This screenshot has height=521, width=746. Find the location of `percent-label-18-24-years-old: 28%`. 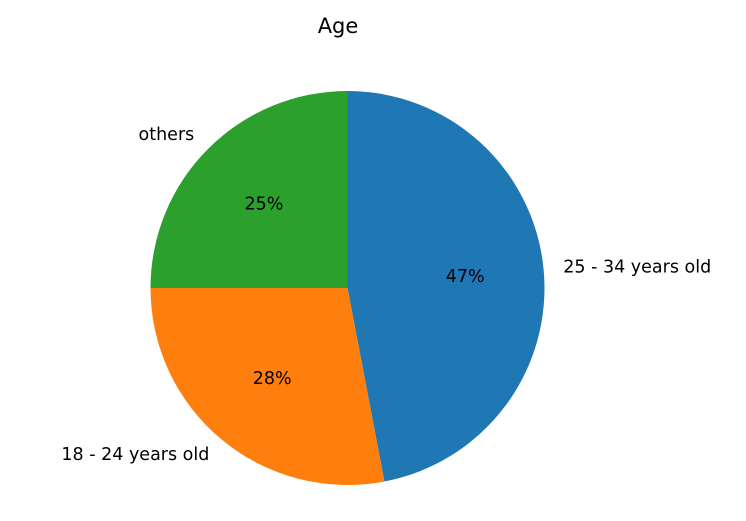

percent-label-18-24-years-old: 28% is located at coordinates (272, 379).